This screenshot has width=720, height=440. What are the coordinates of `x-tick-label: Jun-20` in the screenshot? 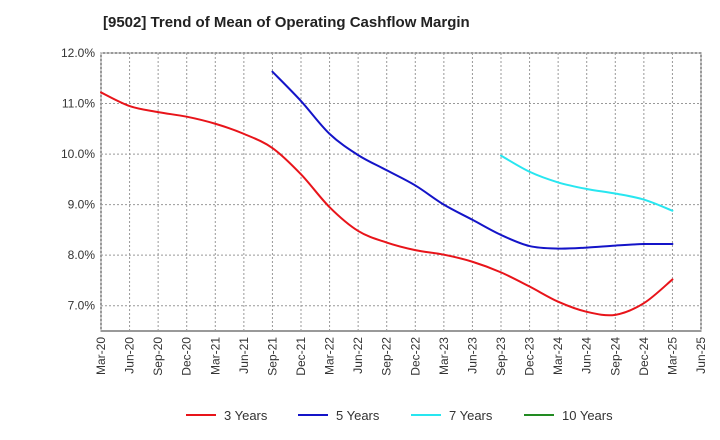 It's located at (130, 355).